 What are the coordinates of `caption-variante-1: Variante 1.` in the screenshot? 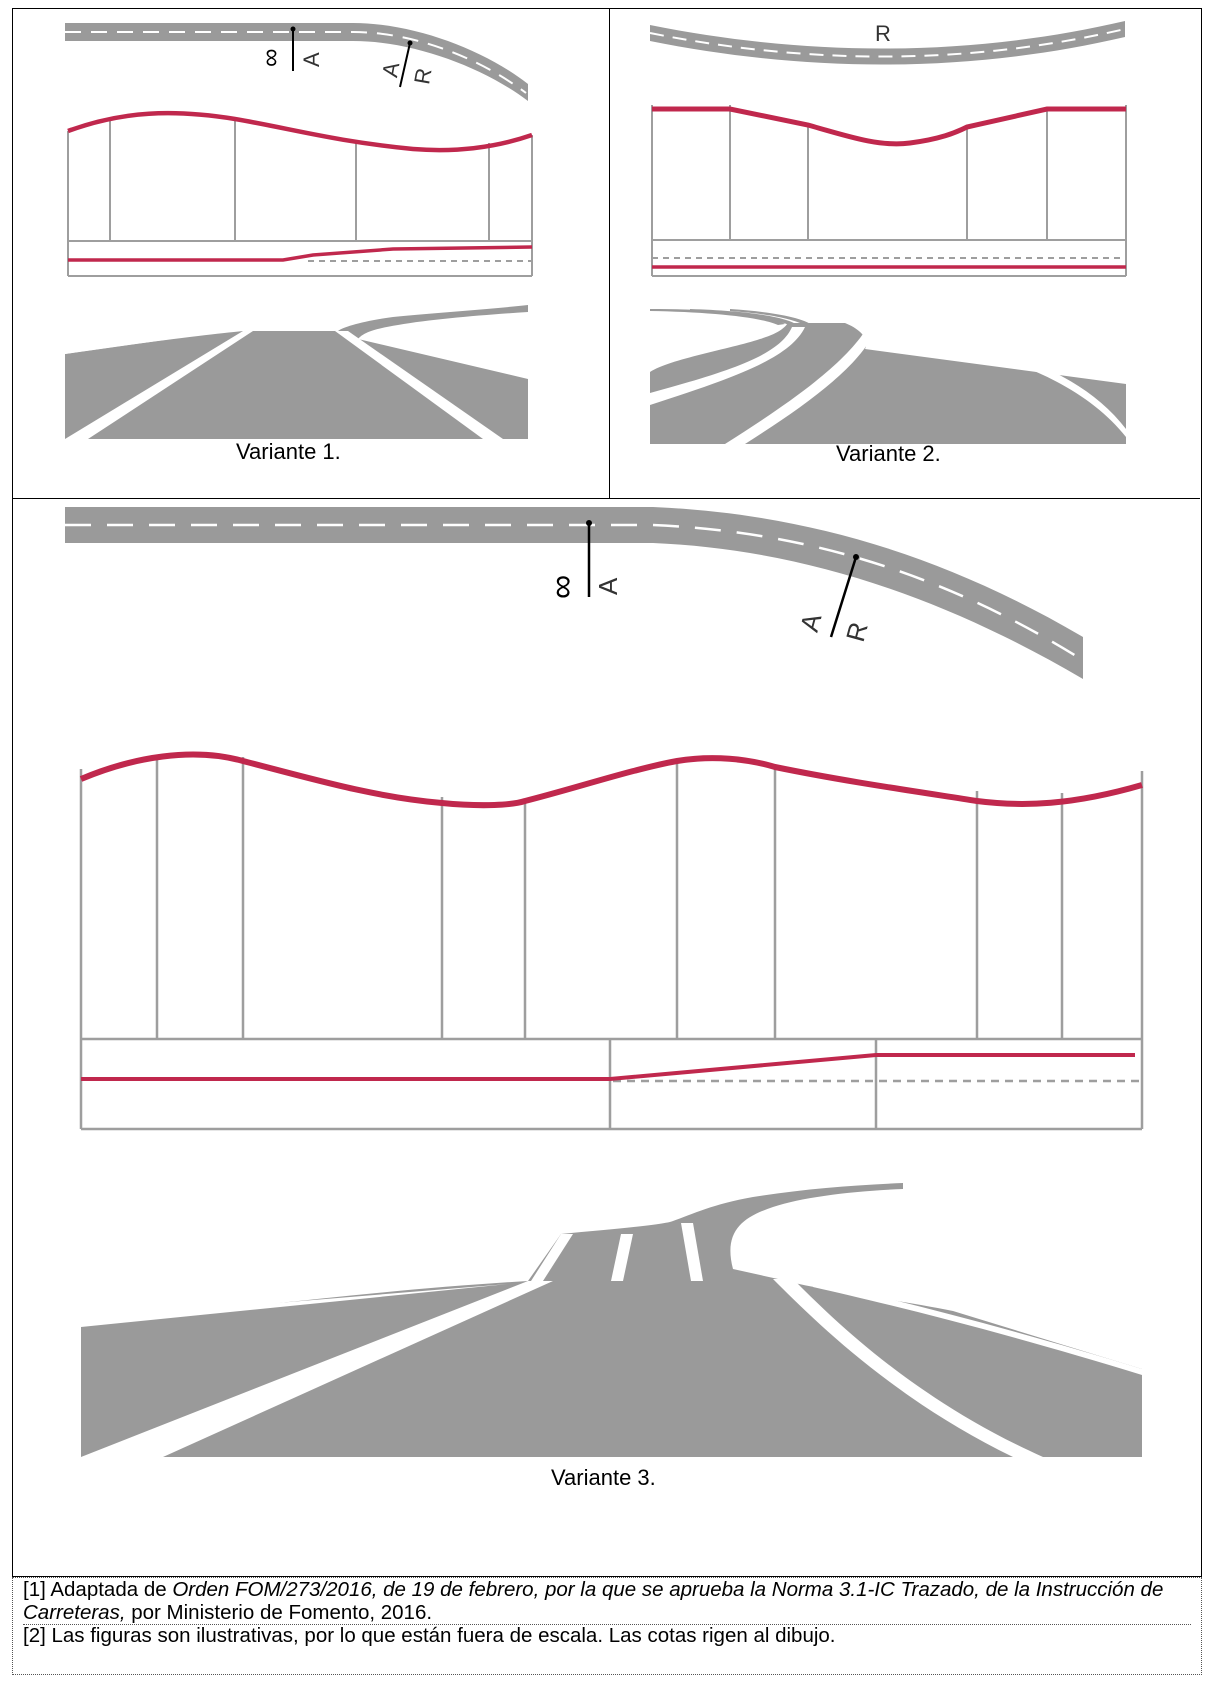 It's located at (288, 451).